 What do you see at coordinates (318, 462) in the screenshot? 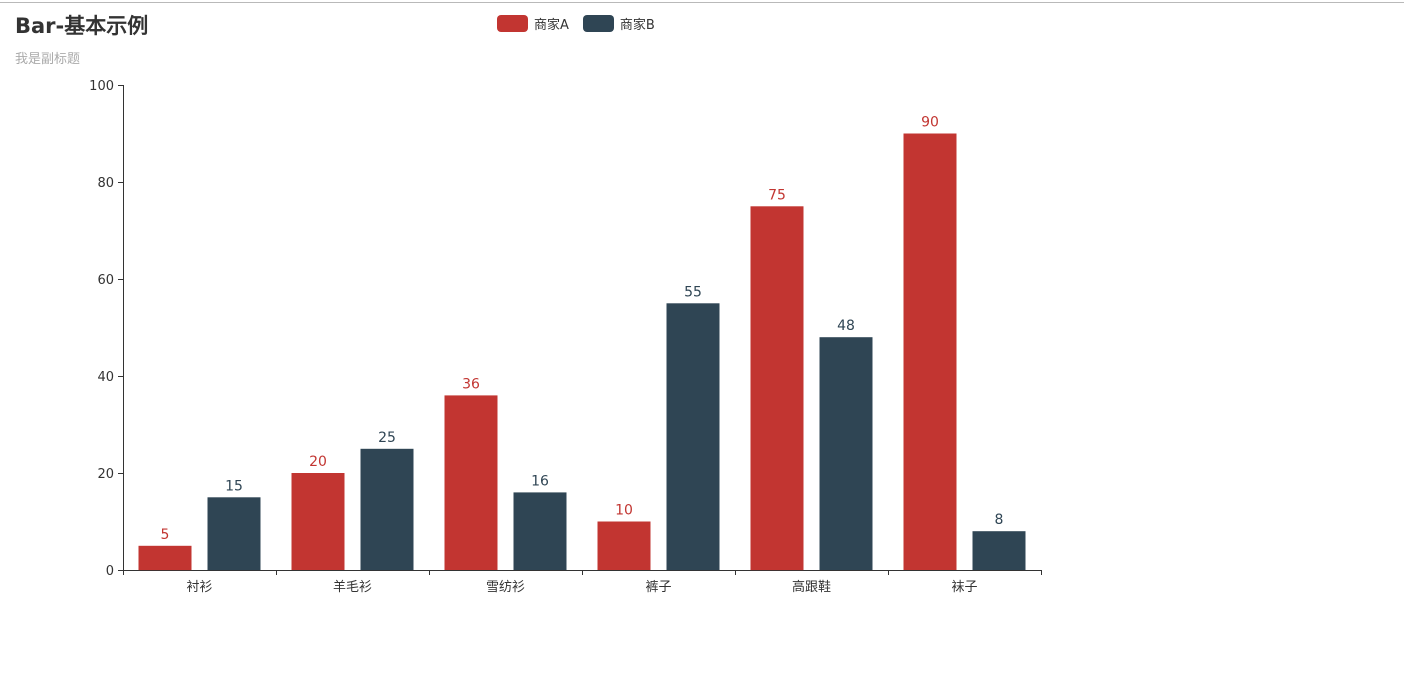
I see `data-label-series-0-1: 20` at bounding box center [318, 462].